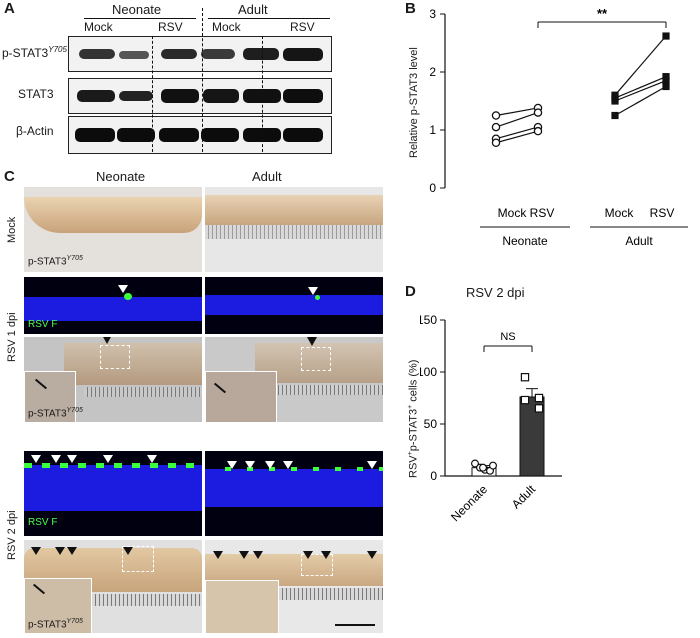  Describe the element at coordinates (200, 135) in the screenshot. I see `blot-strip-actin` at that location.